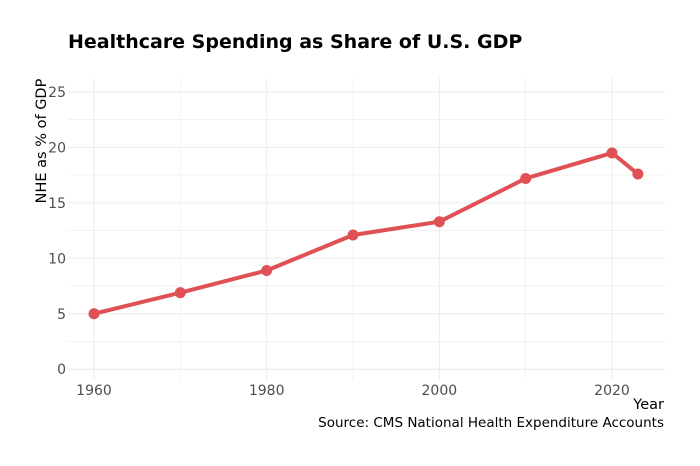 The image size is (700, 466). Describe the element at coordinates (440, 391) in the screenshot. I see `x-tick-label: 2000` at that location.